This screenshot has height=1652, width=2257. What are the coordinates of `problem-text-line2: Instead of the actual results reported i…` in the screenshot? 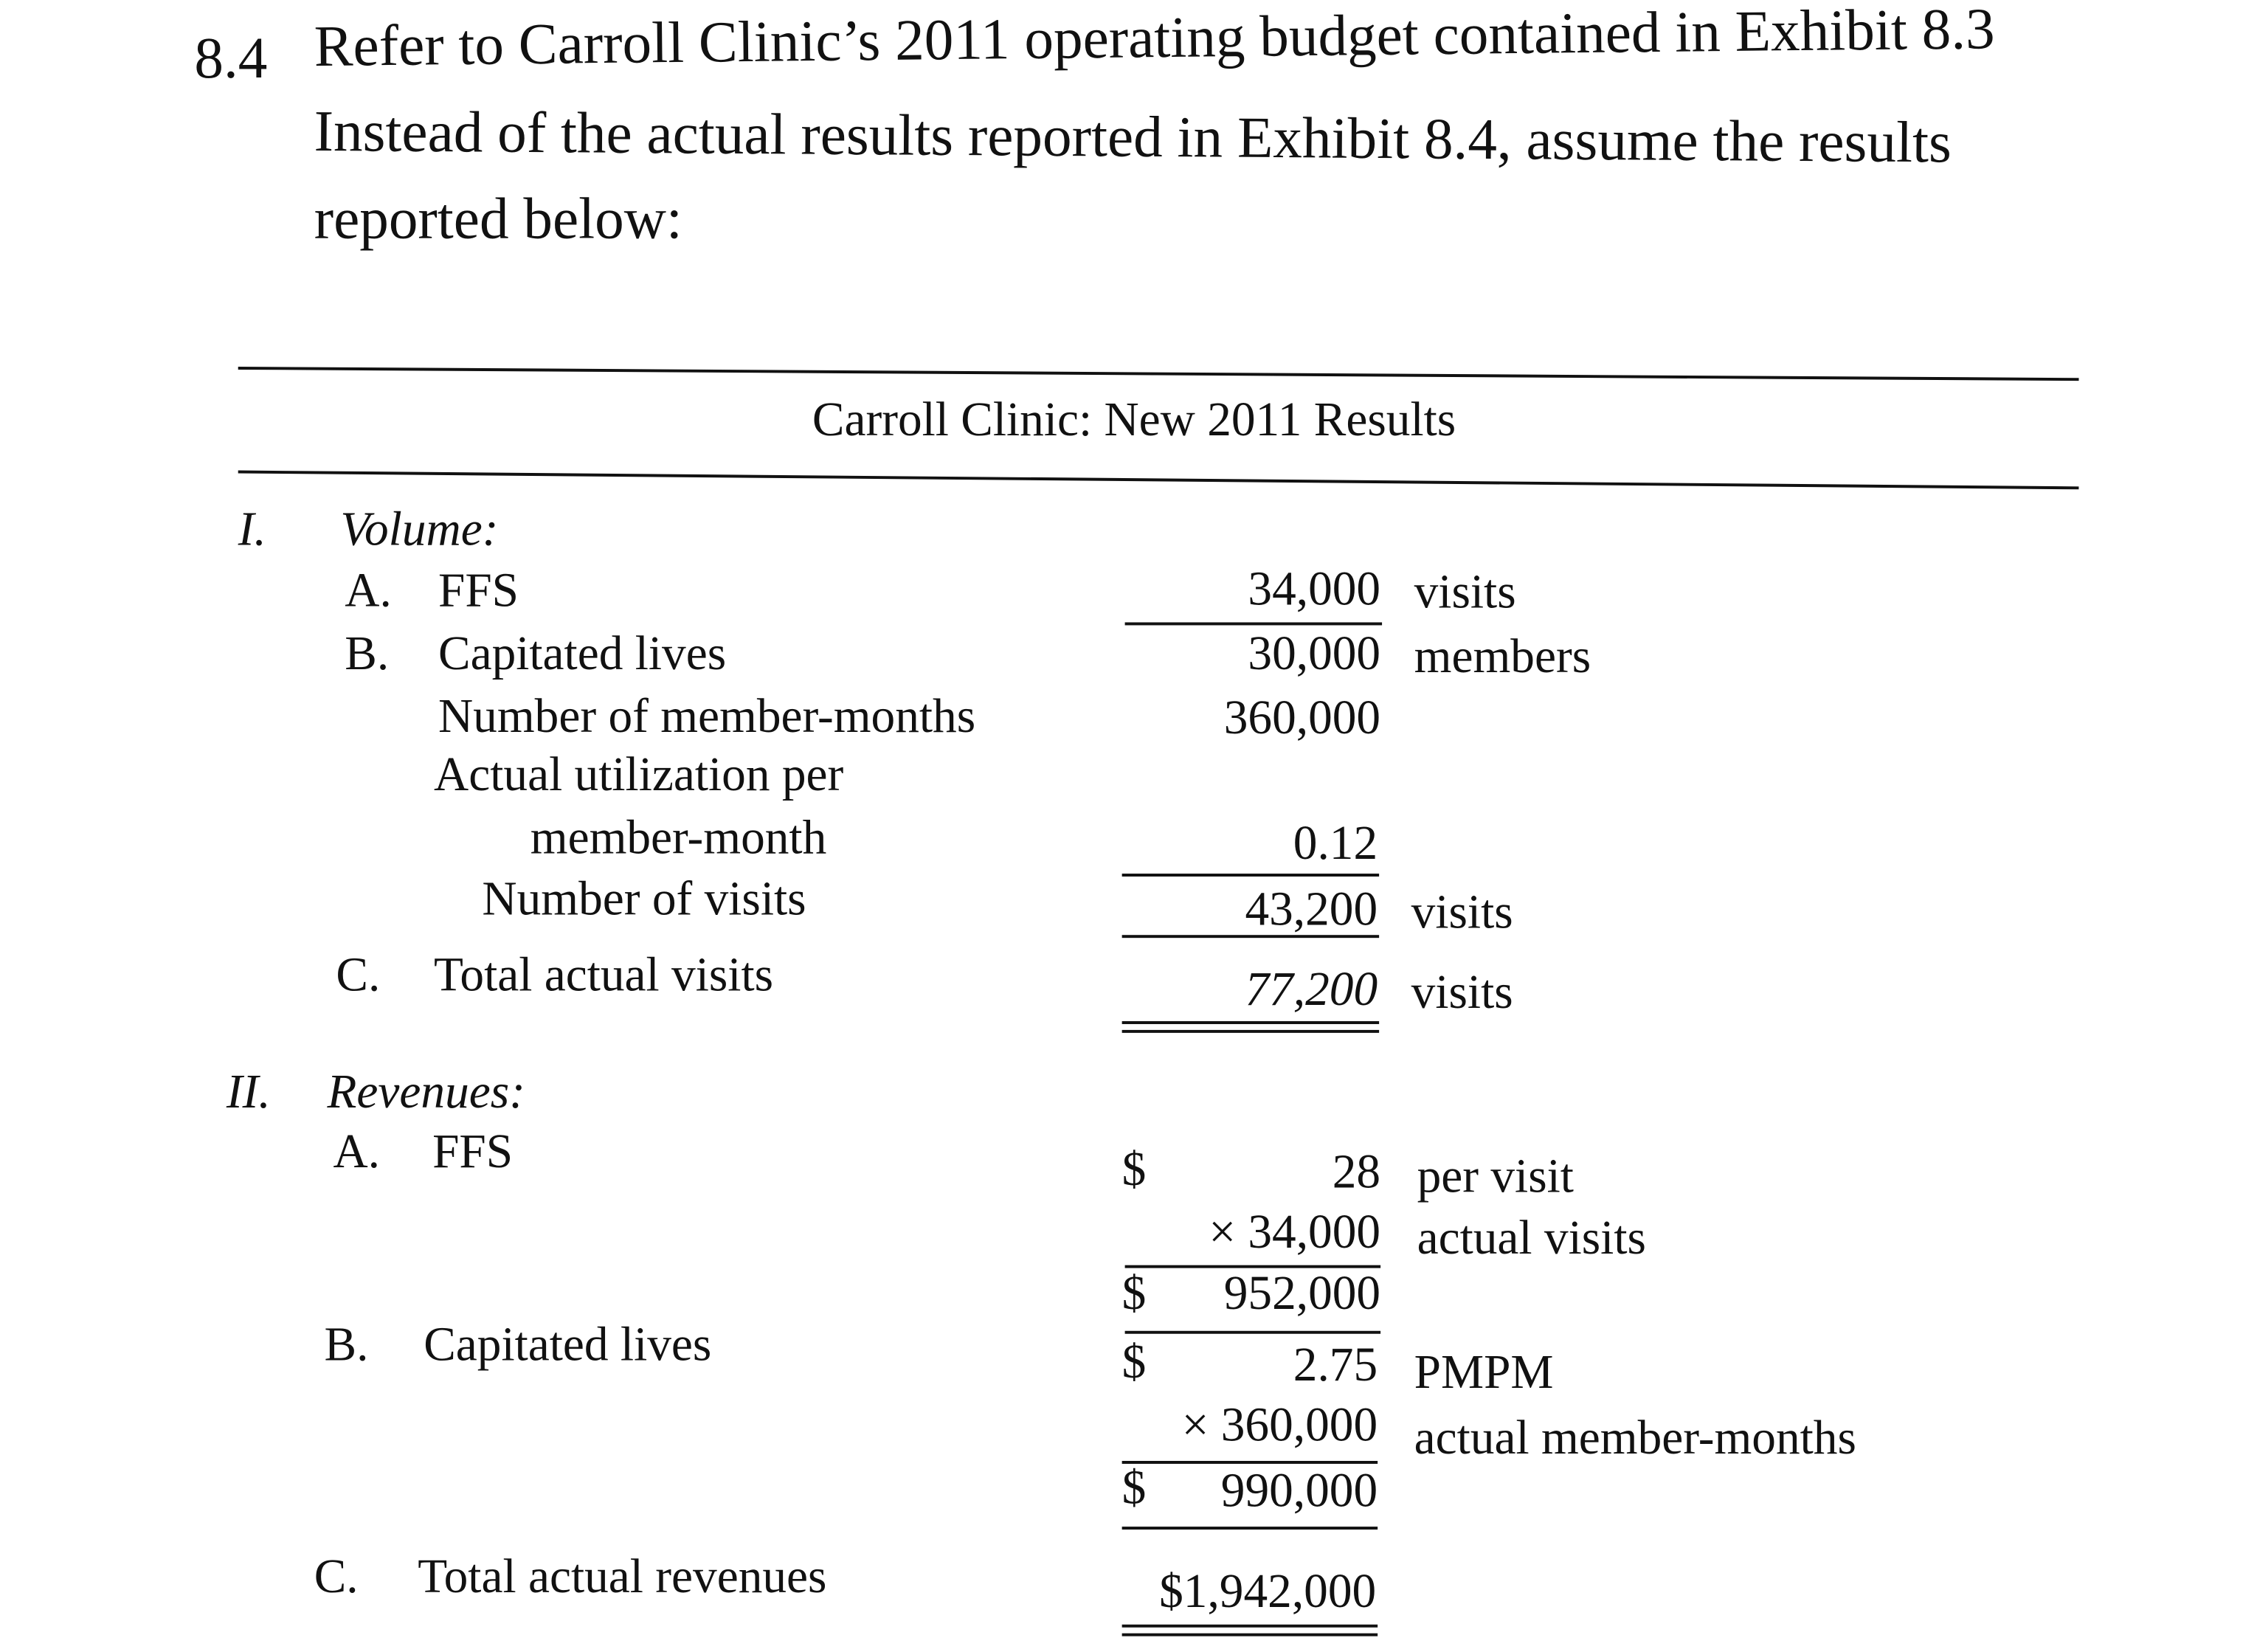 It's located at (1133, 137).